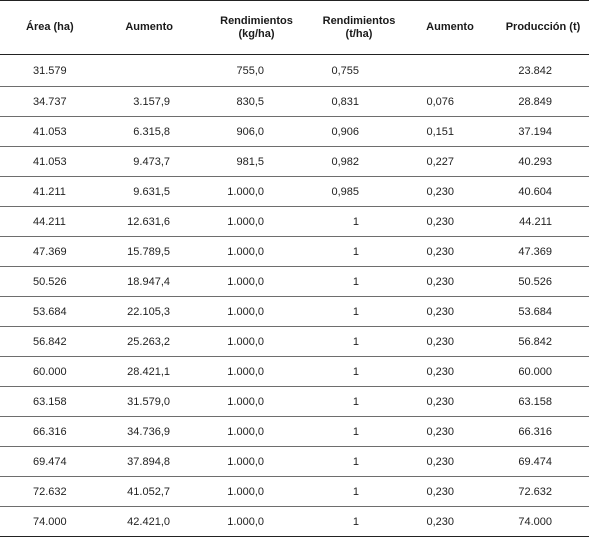 The width and height of the screenshot is (589, 537). I want to click on cell-produccion: 50.526, so click(537, 281).